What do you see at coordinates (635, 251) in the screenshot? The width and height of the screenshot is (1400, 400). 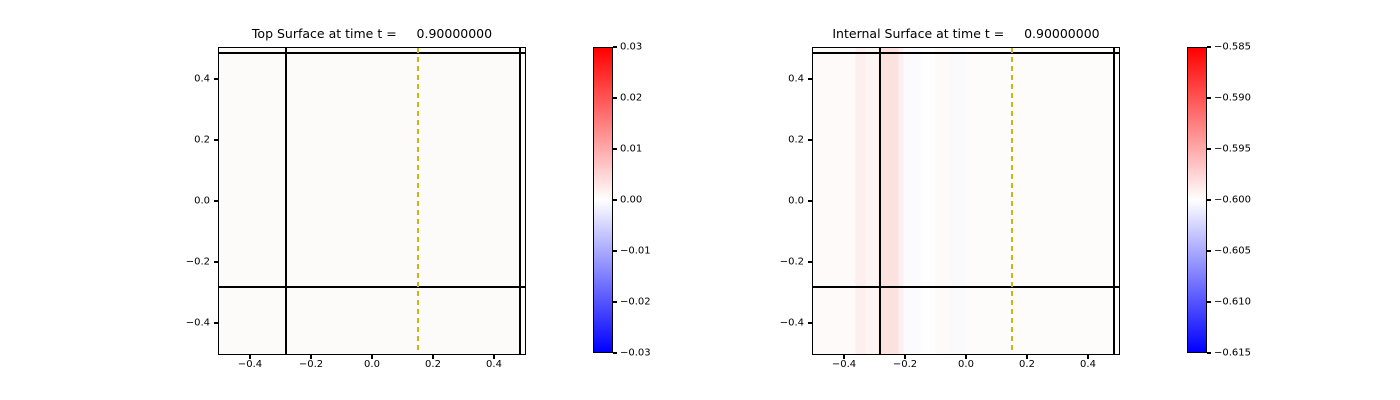 I see `colorbar-tick-label: −0.01` at bounding box center [635, 251].